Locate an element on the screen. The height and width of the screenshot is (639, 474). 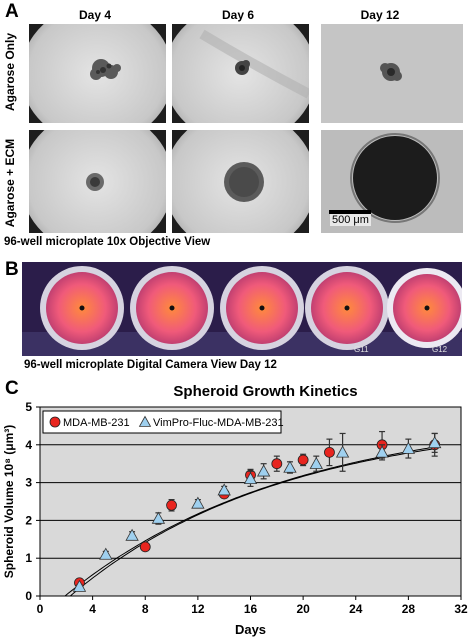
y-tick-label: 3 is located at coordinates (28, 483).